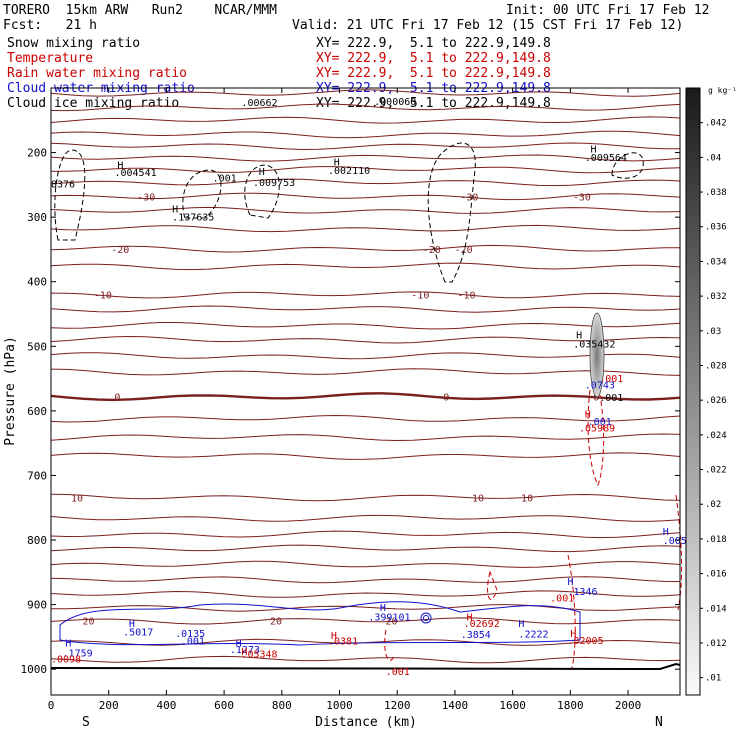 Image resolution: width=740 pixels, height=740 pixels. I want to click on contour-label: .399101, so click(389, 618).